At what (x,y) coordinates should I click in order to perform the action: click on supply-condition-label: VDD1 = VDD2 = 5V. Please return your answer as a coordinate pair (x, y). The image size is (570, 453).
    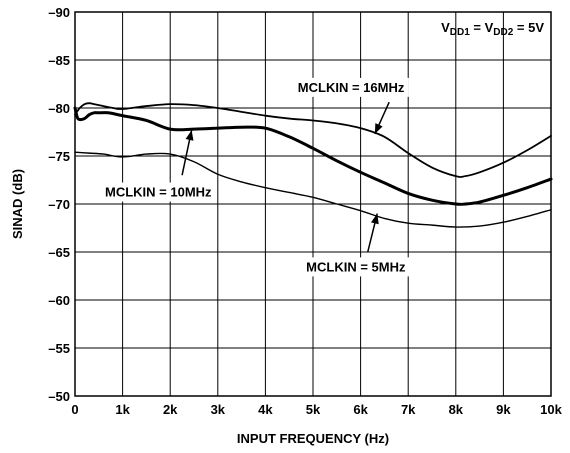
    Looking at the image, I should click on (492, 29).